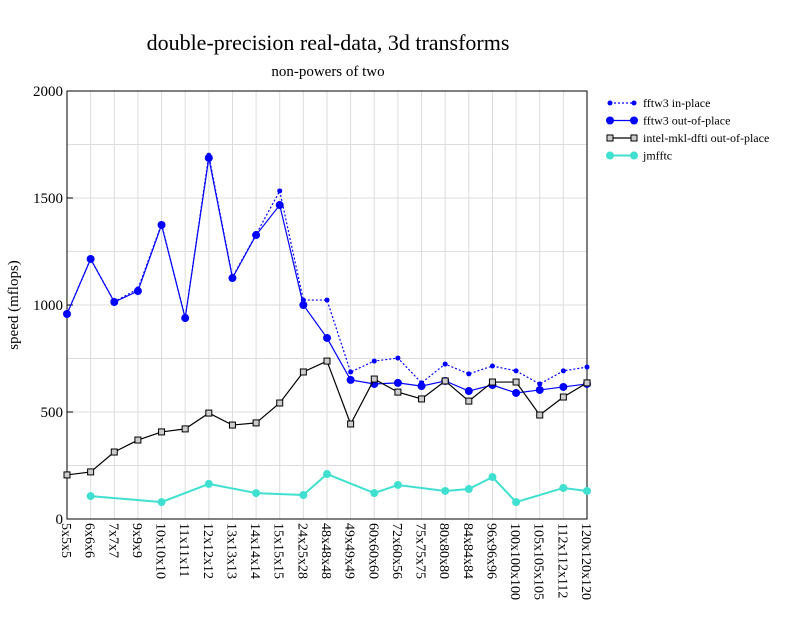 Image resolution: width=792 pixels, height=617 pixels. Describe the element at coordinates (372, 551) in the screenshot. I see `x-tick-label: 60x60x60` at that location.